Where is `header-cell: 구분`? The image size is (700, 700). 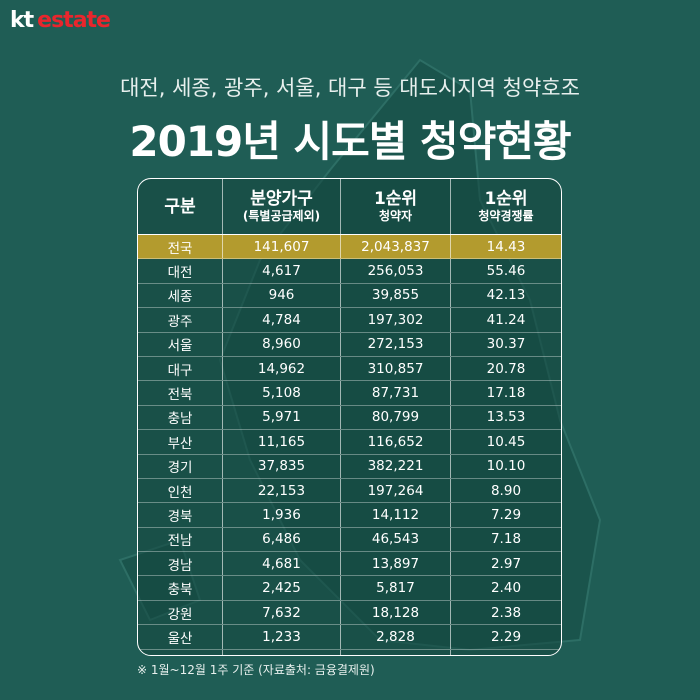 header-cell: 구분 is located at coordinates (180, 206).